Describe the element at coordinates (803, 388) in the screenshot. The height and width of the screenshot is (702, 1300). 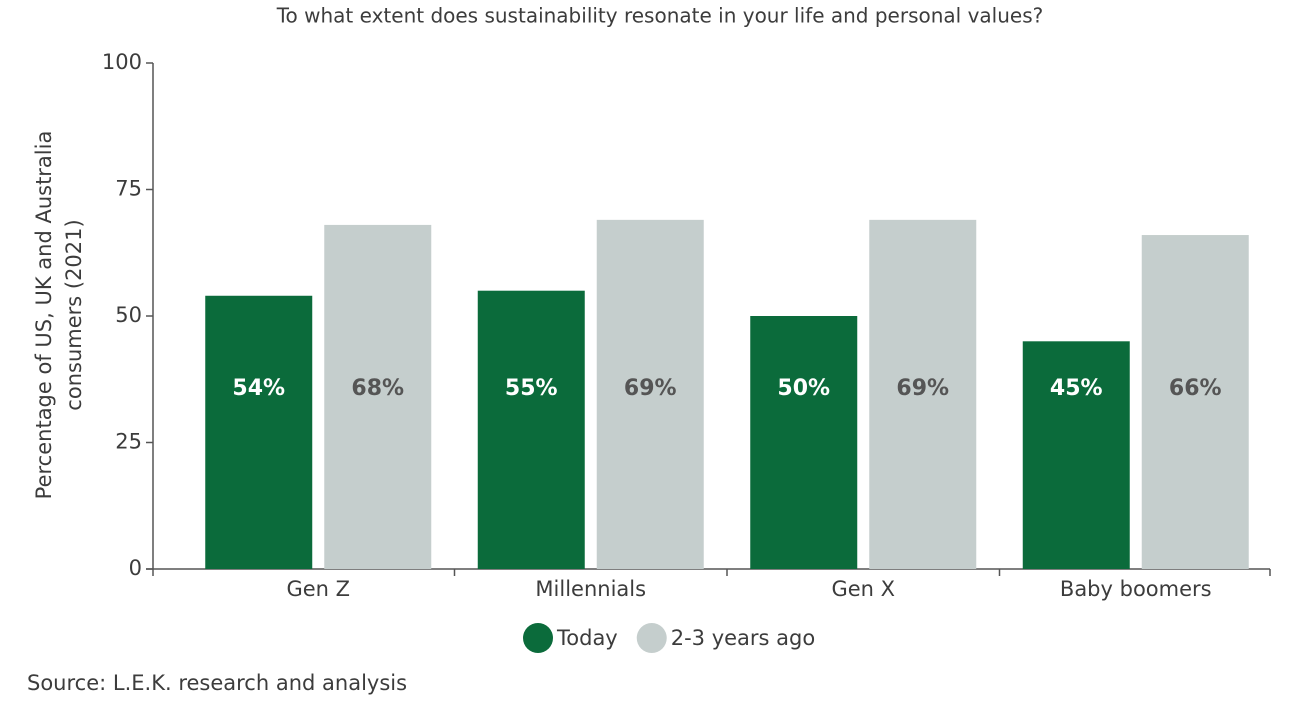
I see `value-label: 50%` at that location.